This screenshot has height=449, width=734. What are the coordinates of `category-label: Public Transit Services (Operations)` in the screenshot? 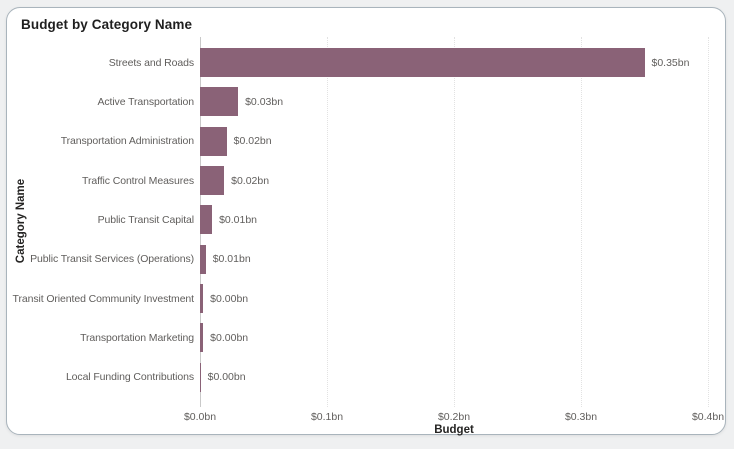 It's located at (112, 259).